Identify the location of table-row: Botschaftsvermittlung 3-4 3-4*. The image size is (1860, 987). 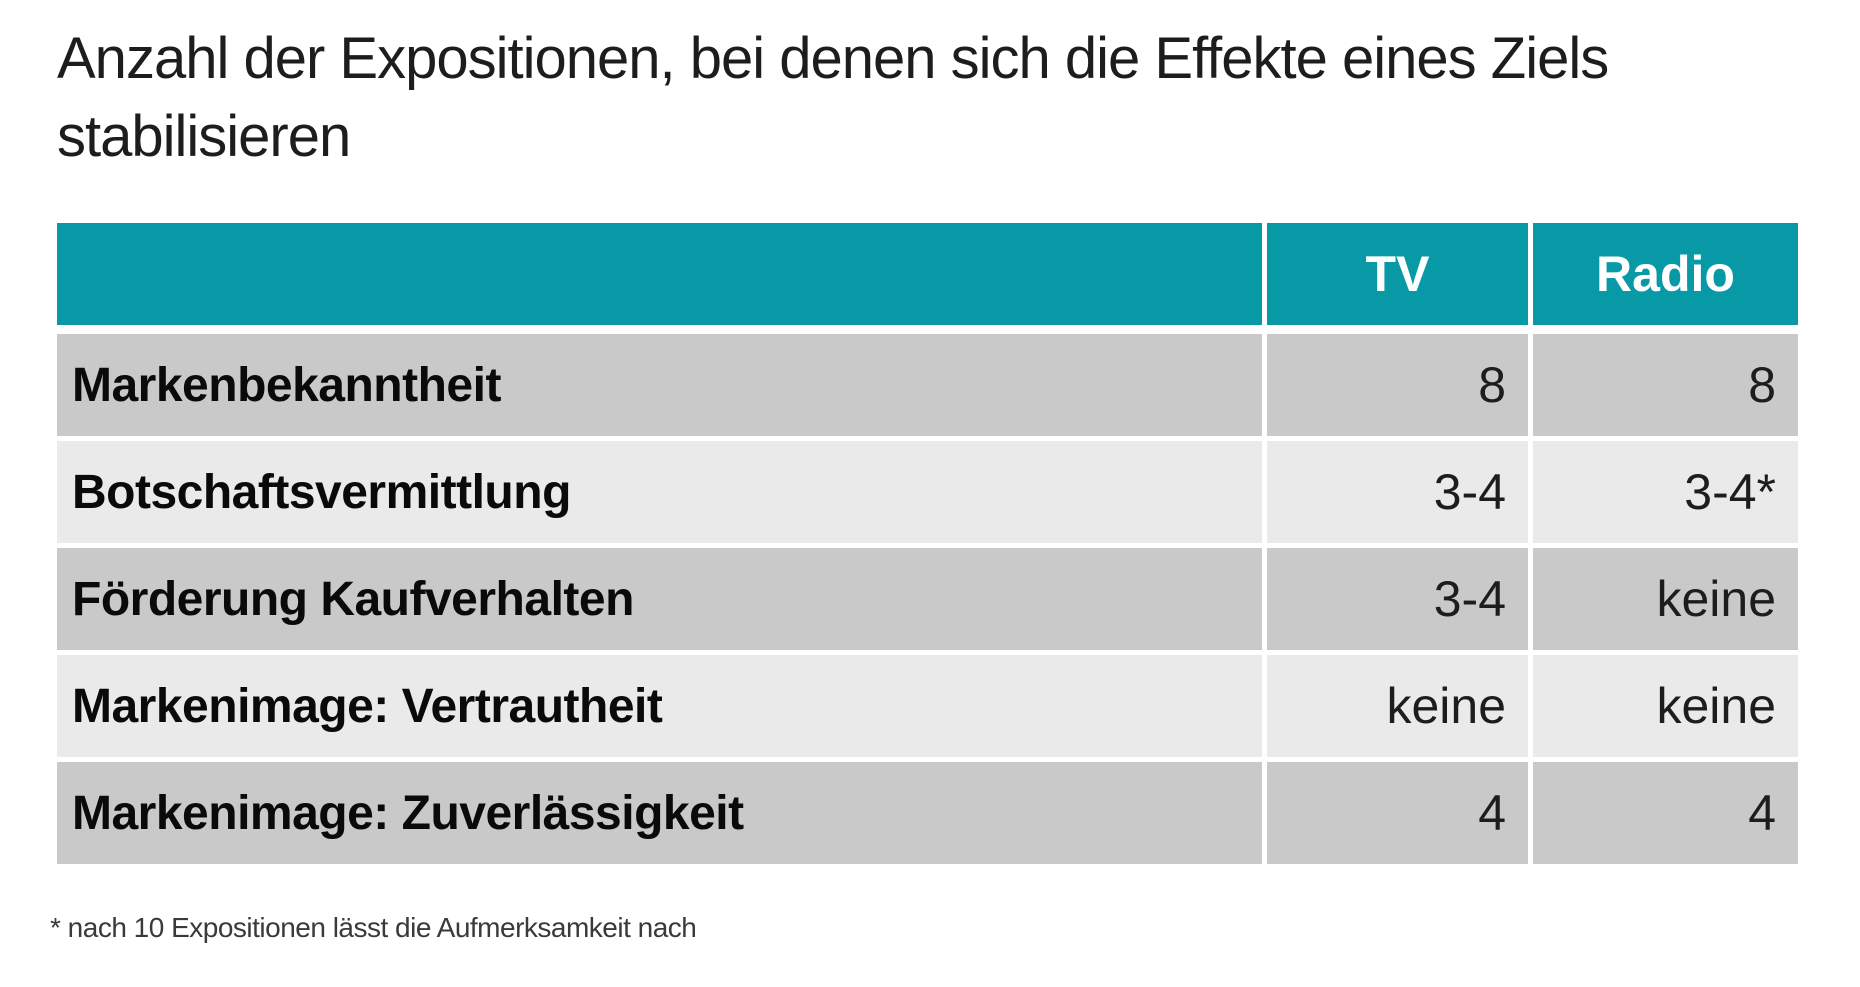
(927, 492).